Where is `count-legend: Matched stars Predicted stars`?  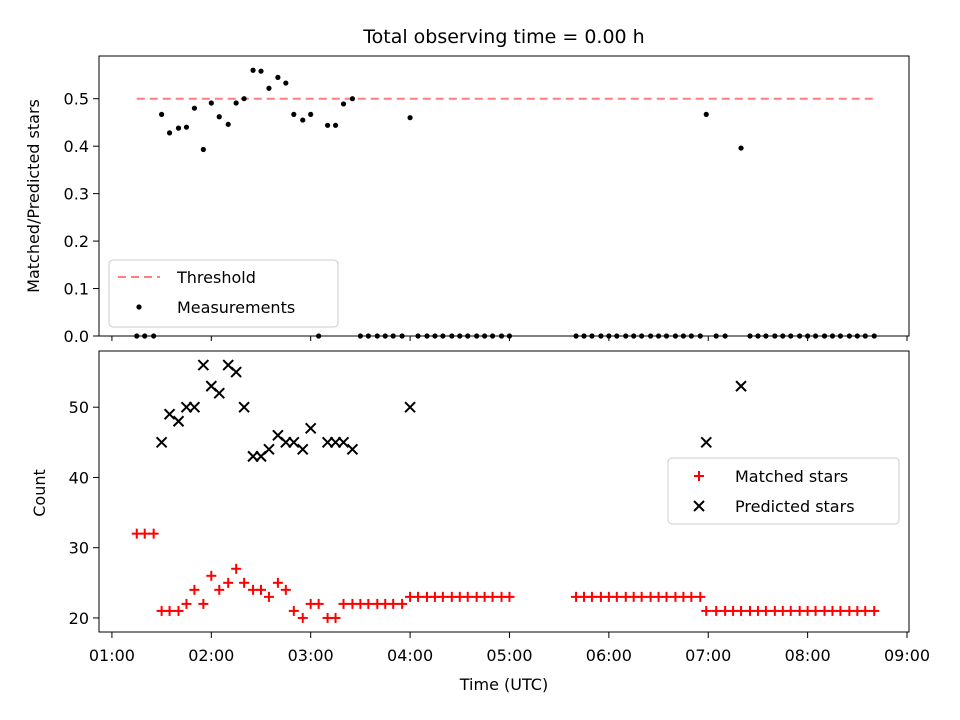 count-legend: Matched stars Predicted stars is located at coordinates (783, 491).